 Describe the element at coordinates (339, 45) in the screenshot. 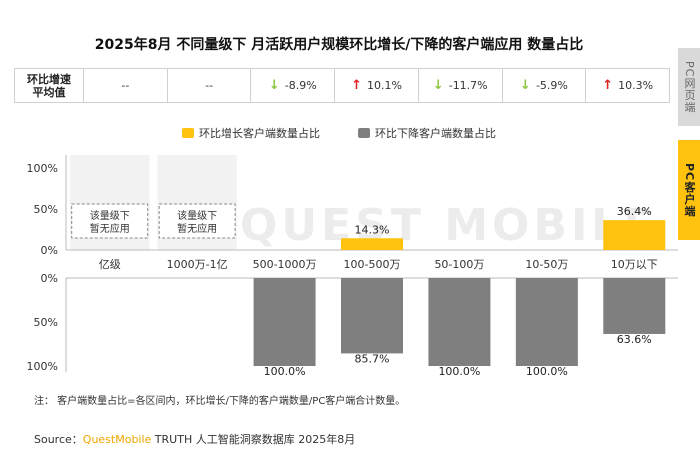

I see `chart-title: 2025年8月 不同量级下 月活跃用户规模环比增长/下降的客户端应用 数量占比` at that location.